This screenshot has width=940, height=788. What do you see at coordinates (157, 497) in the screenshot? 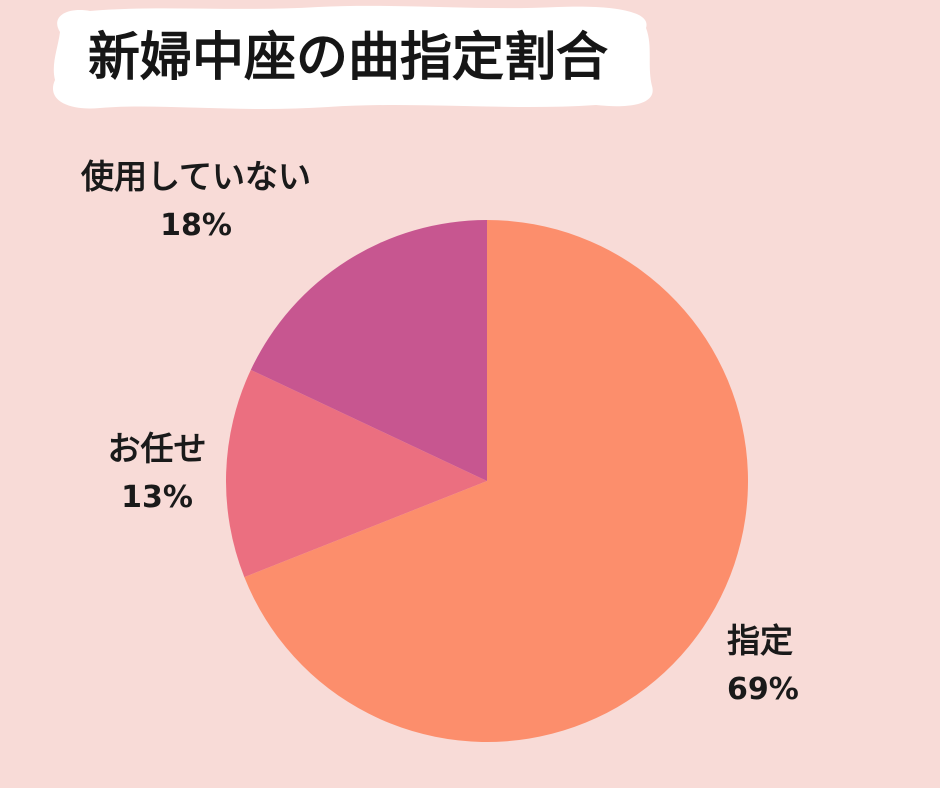
I see `slice-percent-omakase: 13%` at bounding box center [157, 497].